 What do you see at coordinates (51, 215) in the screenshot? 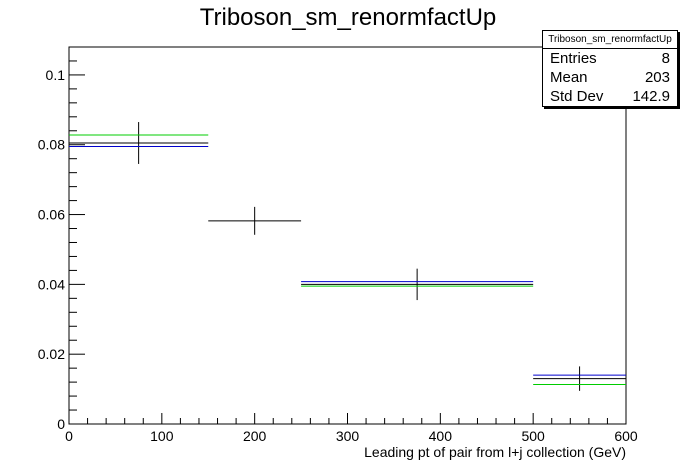
I see `y-tick-label: 0.06` at bounding box center [51, 215].